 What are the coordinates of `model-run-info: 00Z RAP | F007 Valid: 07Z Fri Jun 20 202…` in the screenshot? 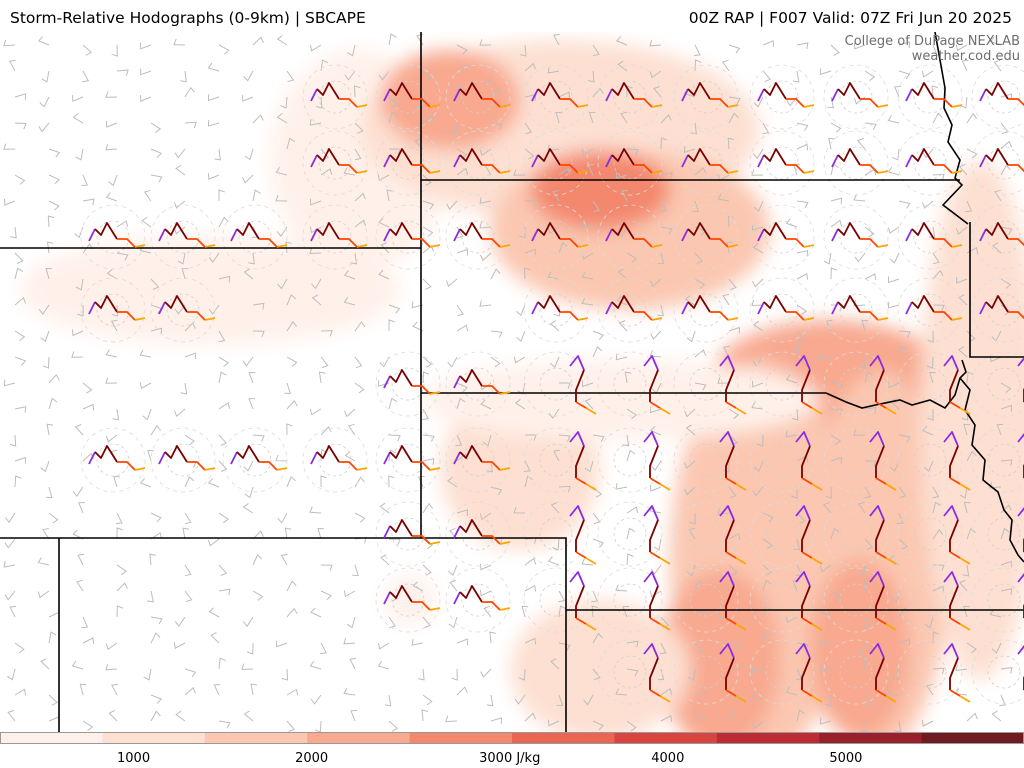 It's located at (850, 18).